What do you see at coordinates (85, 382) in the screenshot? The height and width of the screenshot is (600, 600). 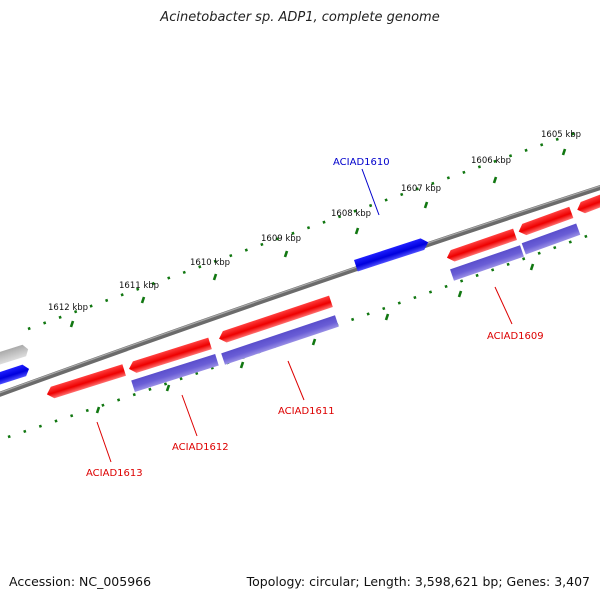 I see `gene-aciad1613` at bounding box center [85, 382].